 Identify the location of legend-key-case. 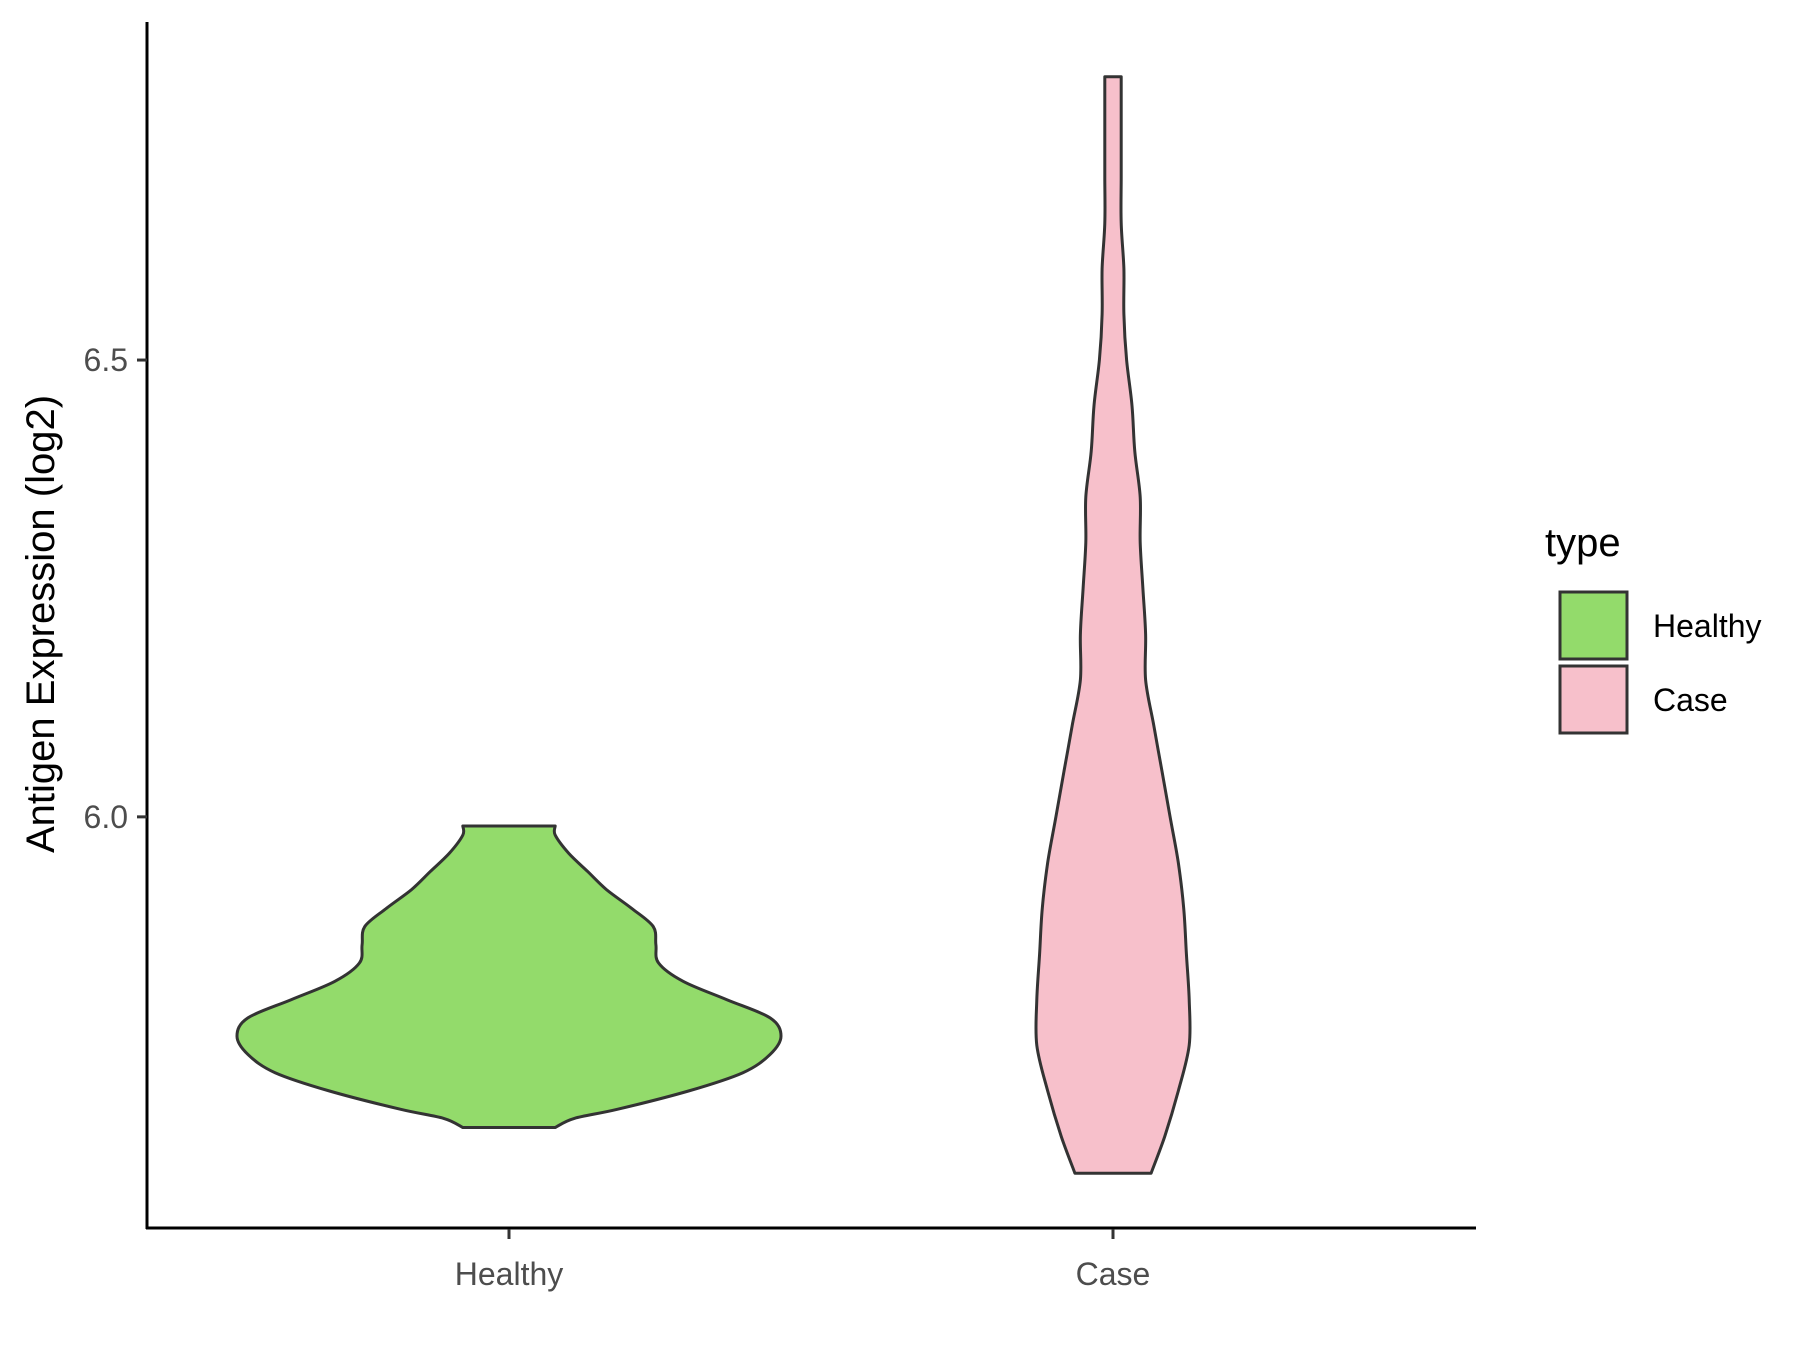
(1593, 699).